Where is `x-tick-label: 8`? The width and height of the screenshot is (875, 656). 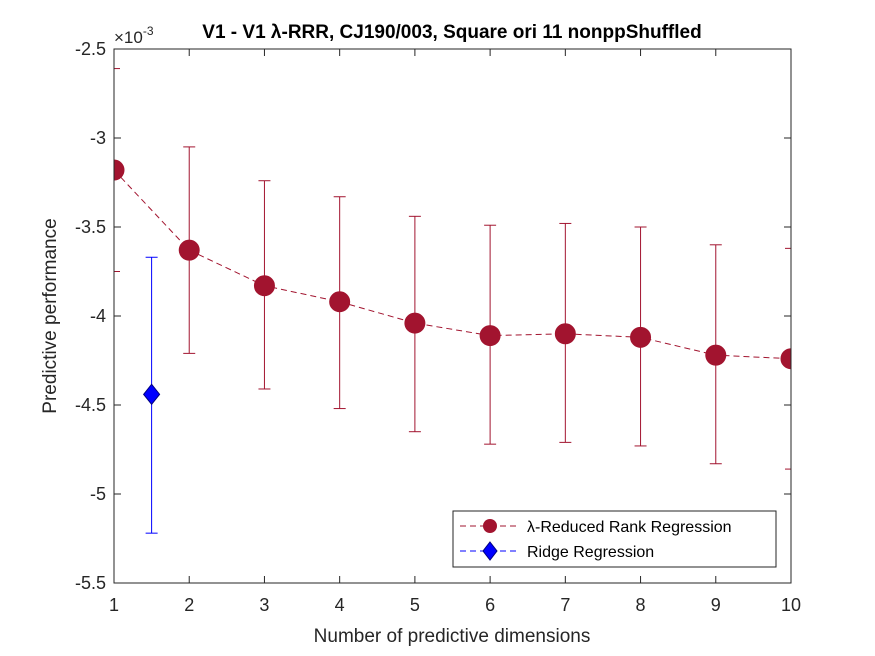 x-tick-label: 8 is located at coordinates (641, 605).